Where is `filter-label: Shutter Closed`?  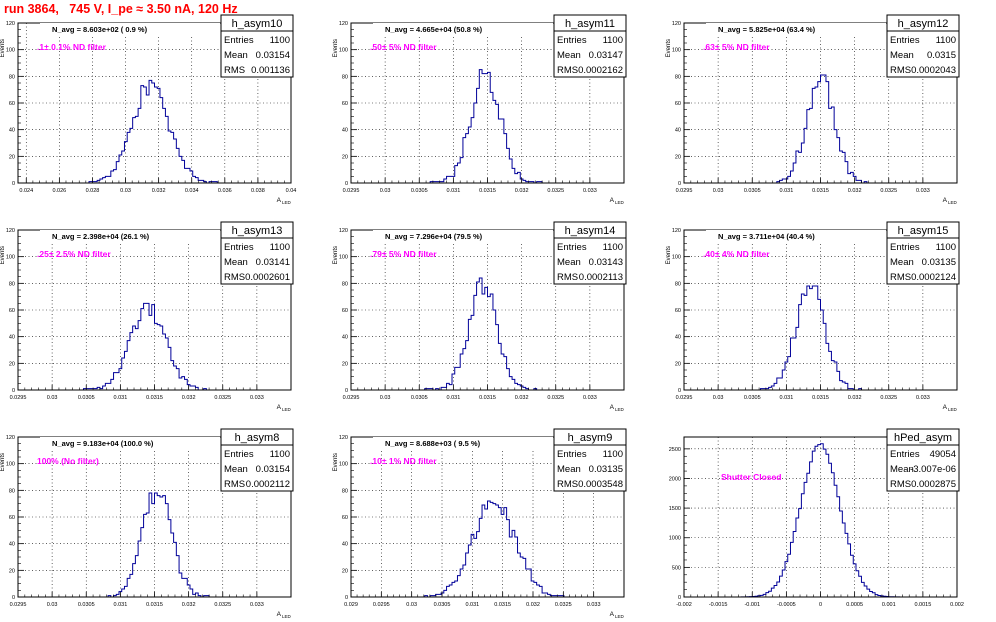 filter-label: Shutter Closed is located at coordinates (751, 477).